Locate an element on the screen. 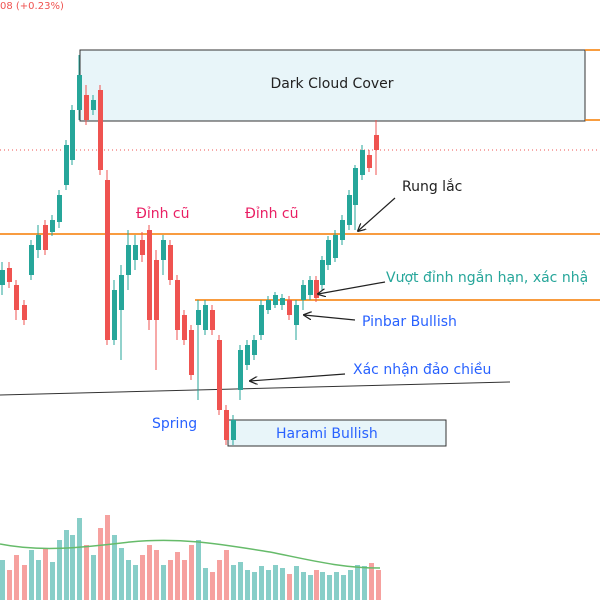  pattern-box is located at coordinates (332, 85).